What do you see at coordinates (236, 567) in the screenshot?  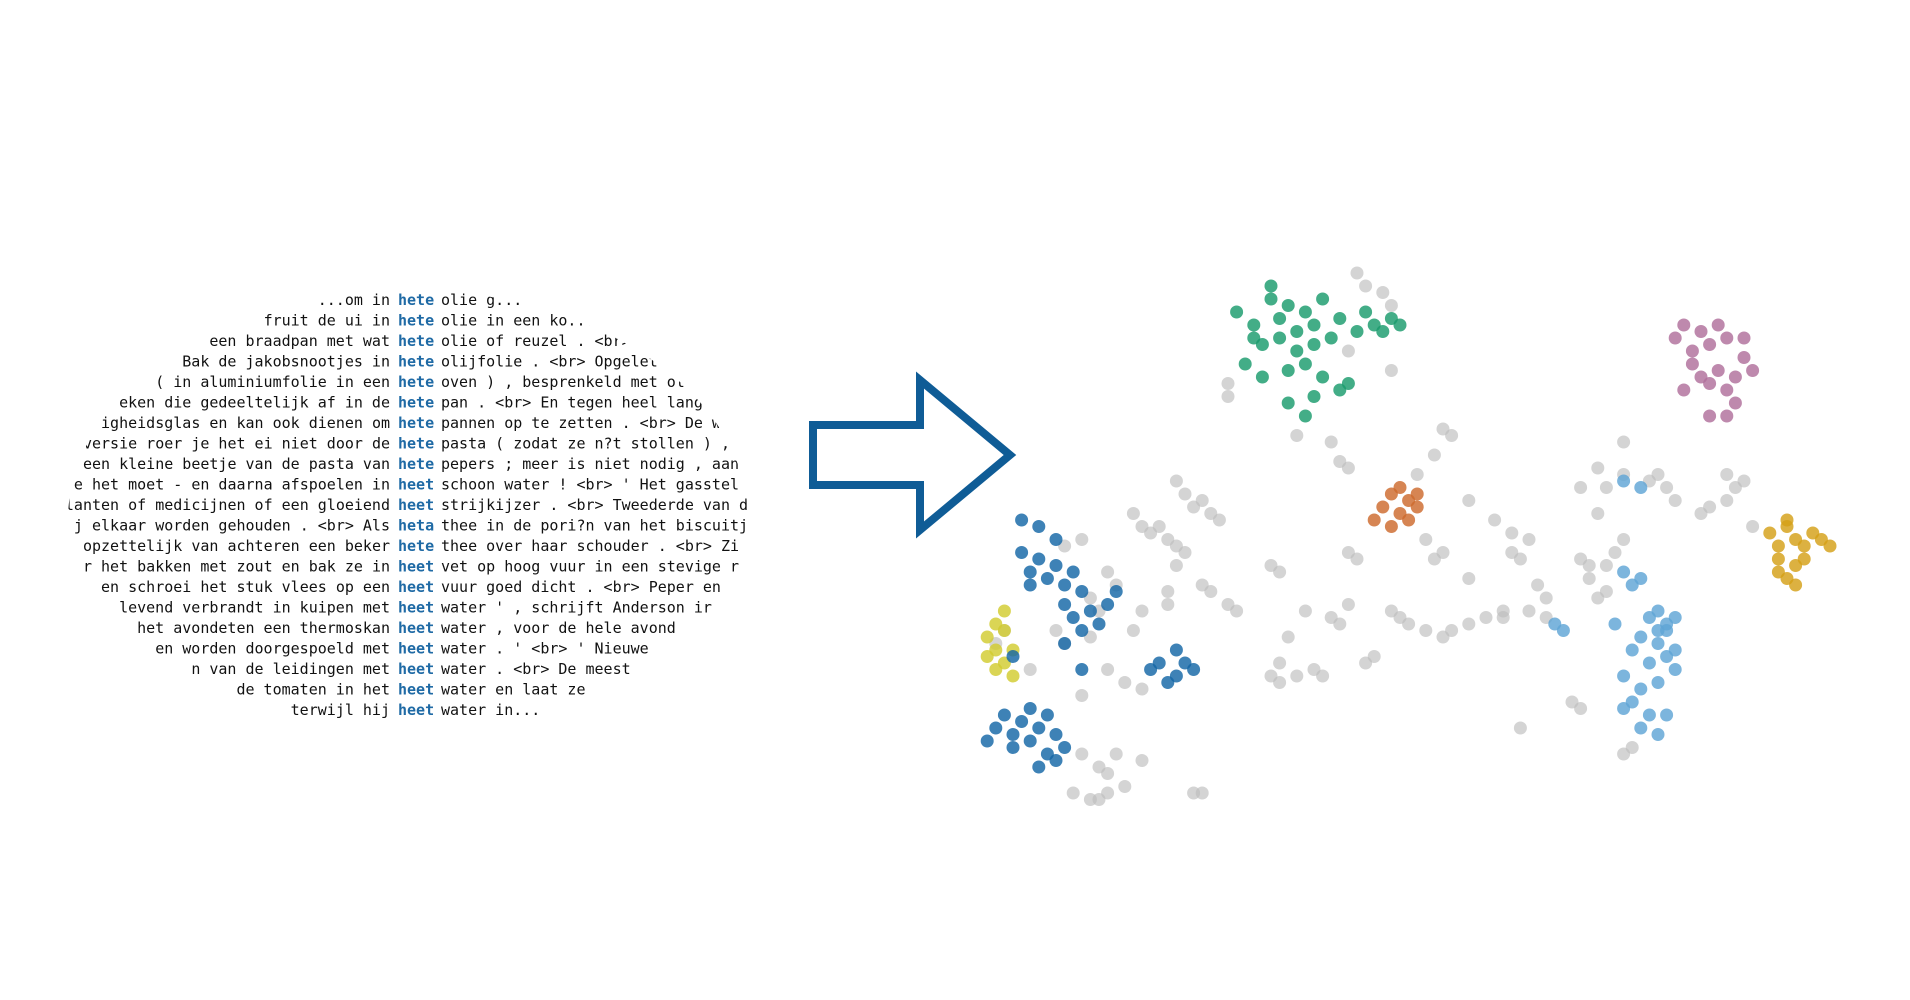 I see `concordance-left-context: r het bakken met zout en bak ze in` at bounding box center [236, 567].